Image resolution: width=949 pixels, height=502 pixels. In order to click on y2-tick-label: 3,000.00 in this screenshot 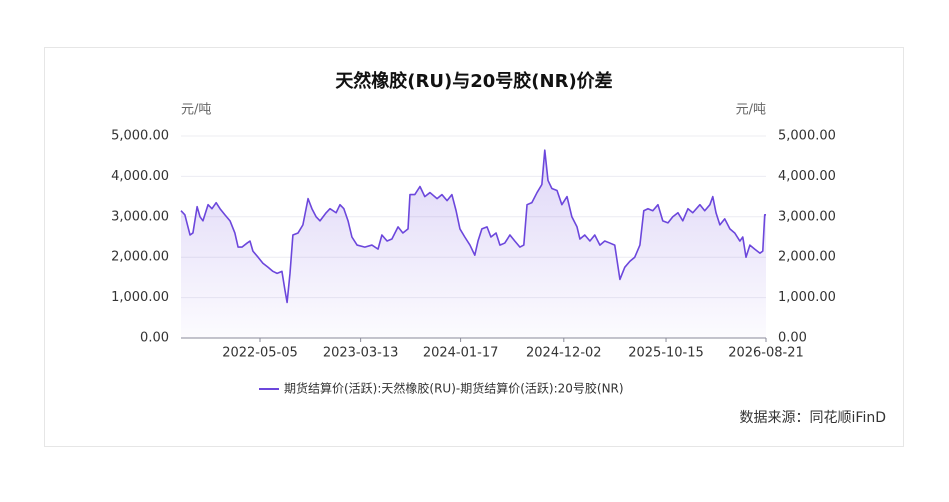, I will do `click(807, 216)`.